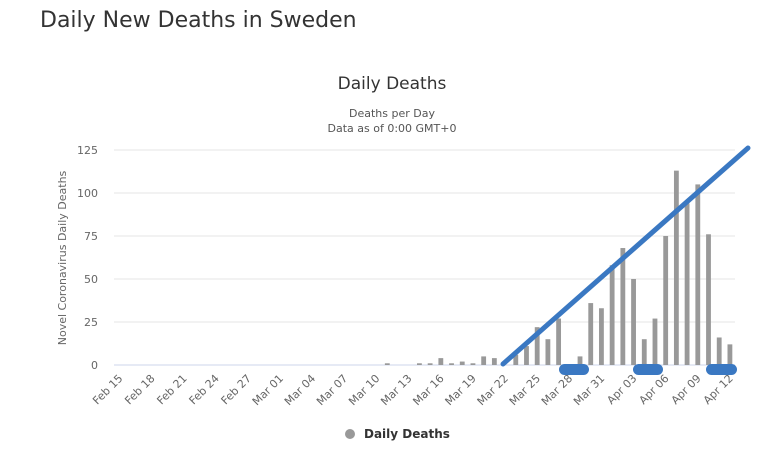  I want to click on x-tick-label: Mar 10, so click(364, 390).